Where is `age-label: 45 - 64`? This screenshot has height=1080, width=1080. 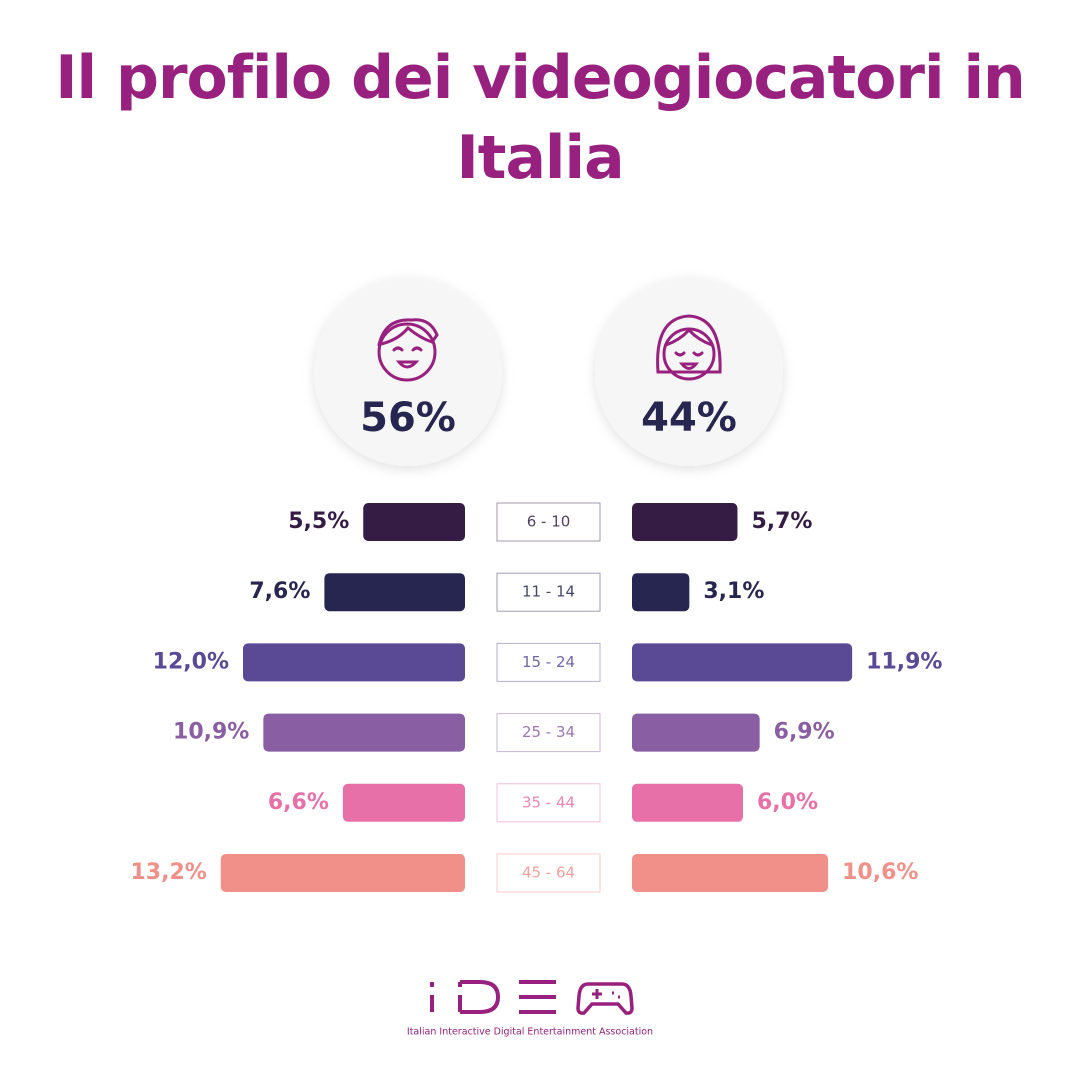
age-label: 45 - 64 is located at coordinates (548, 873).